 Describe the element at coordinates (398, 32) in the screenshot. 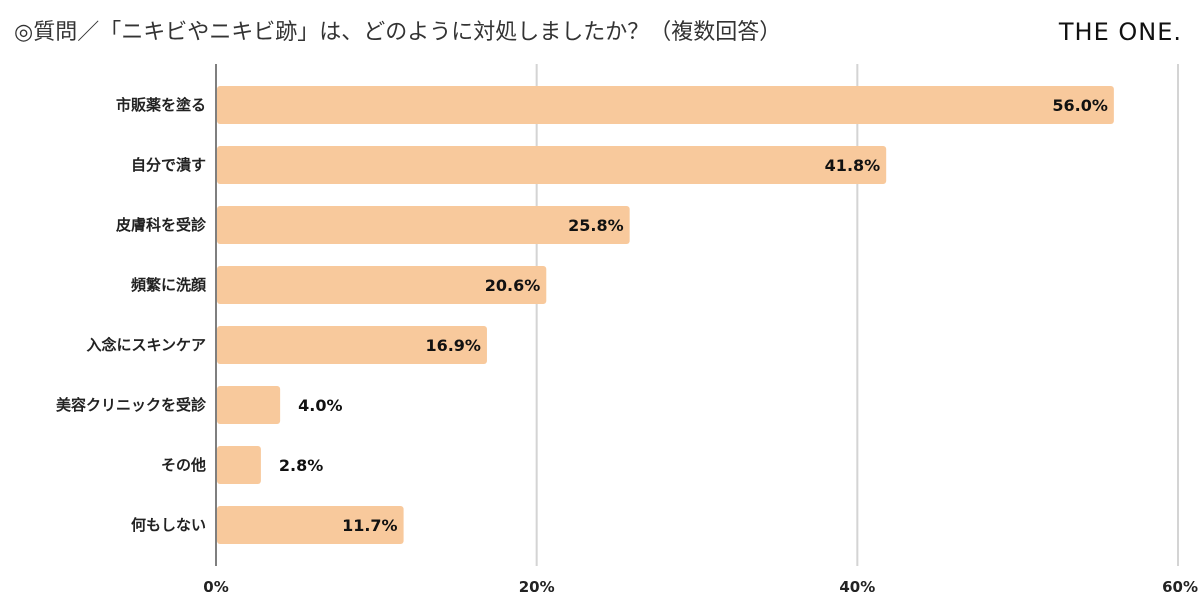

I see `chart-title: ◎質問／「ニキビやニキビ跡」は、どのように対処しましたか？（複数回答）` at that location.